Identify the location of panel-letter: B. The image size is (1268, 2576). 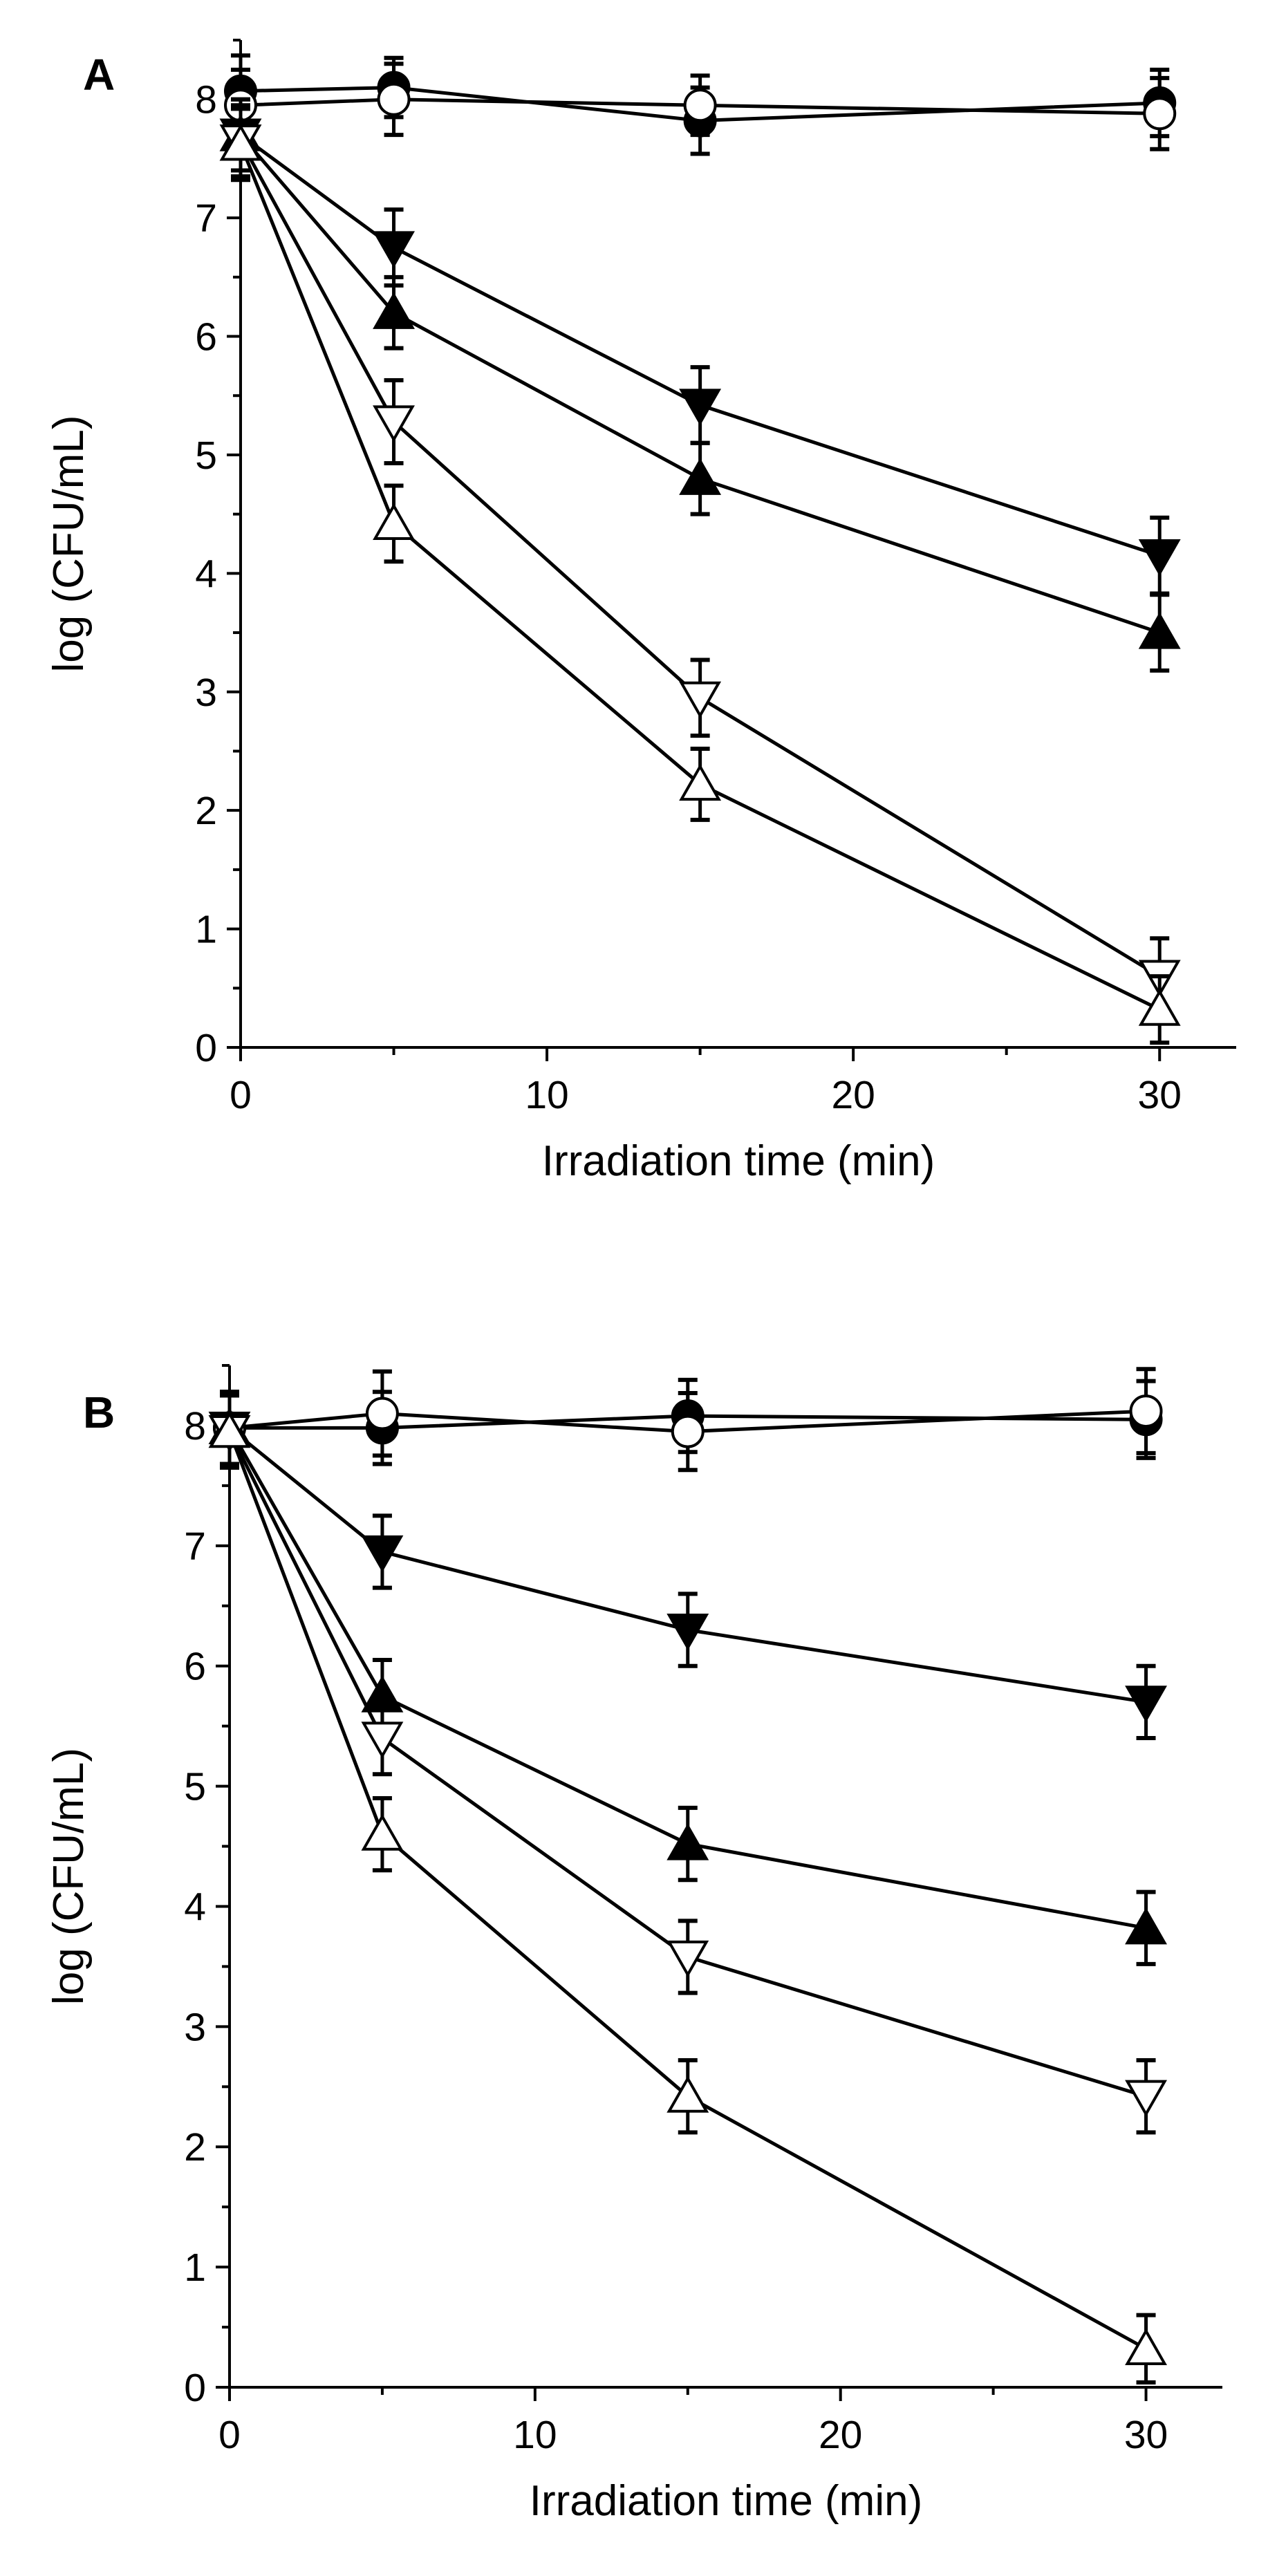
(99, 1412).